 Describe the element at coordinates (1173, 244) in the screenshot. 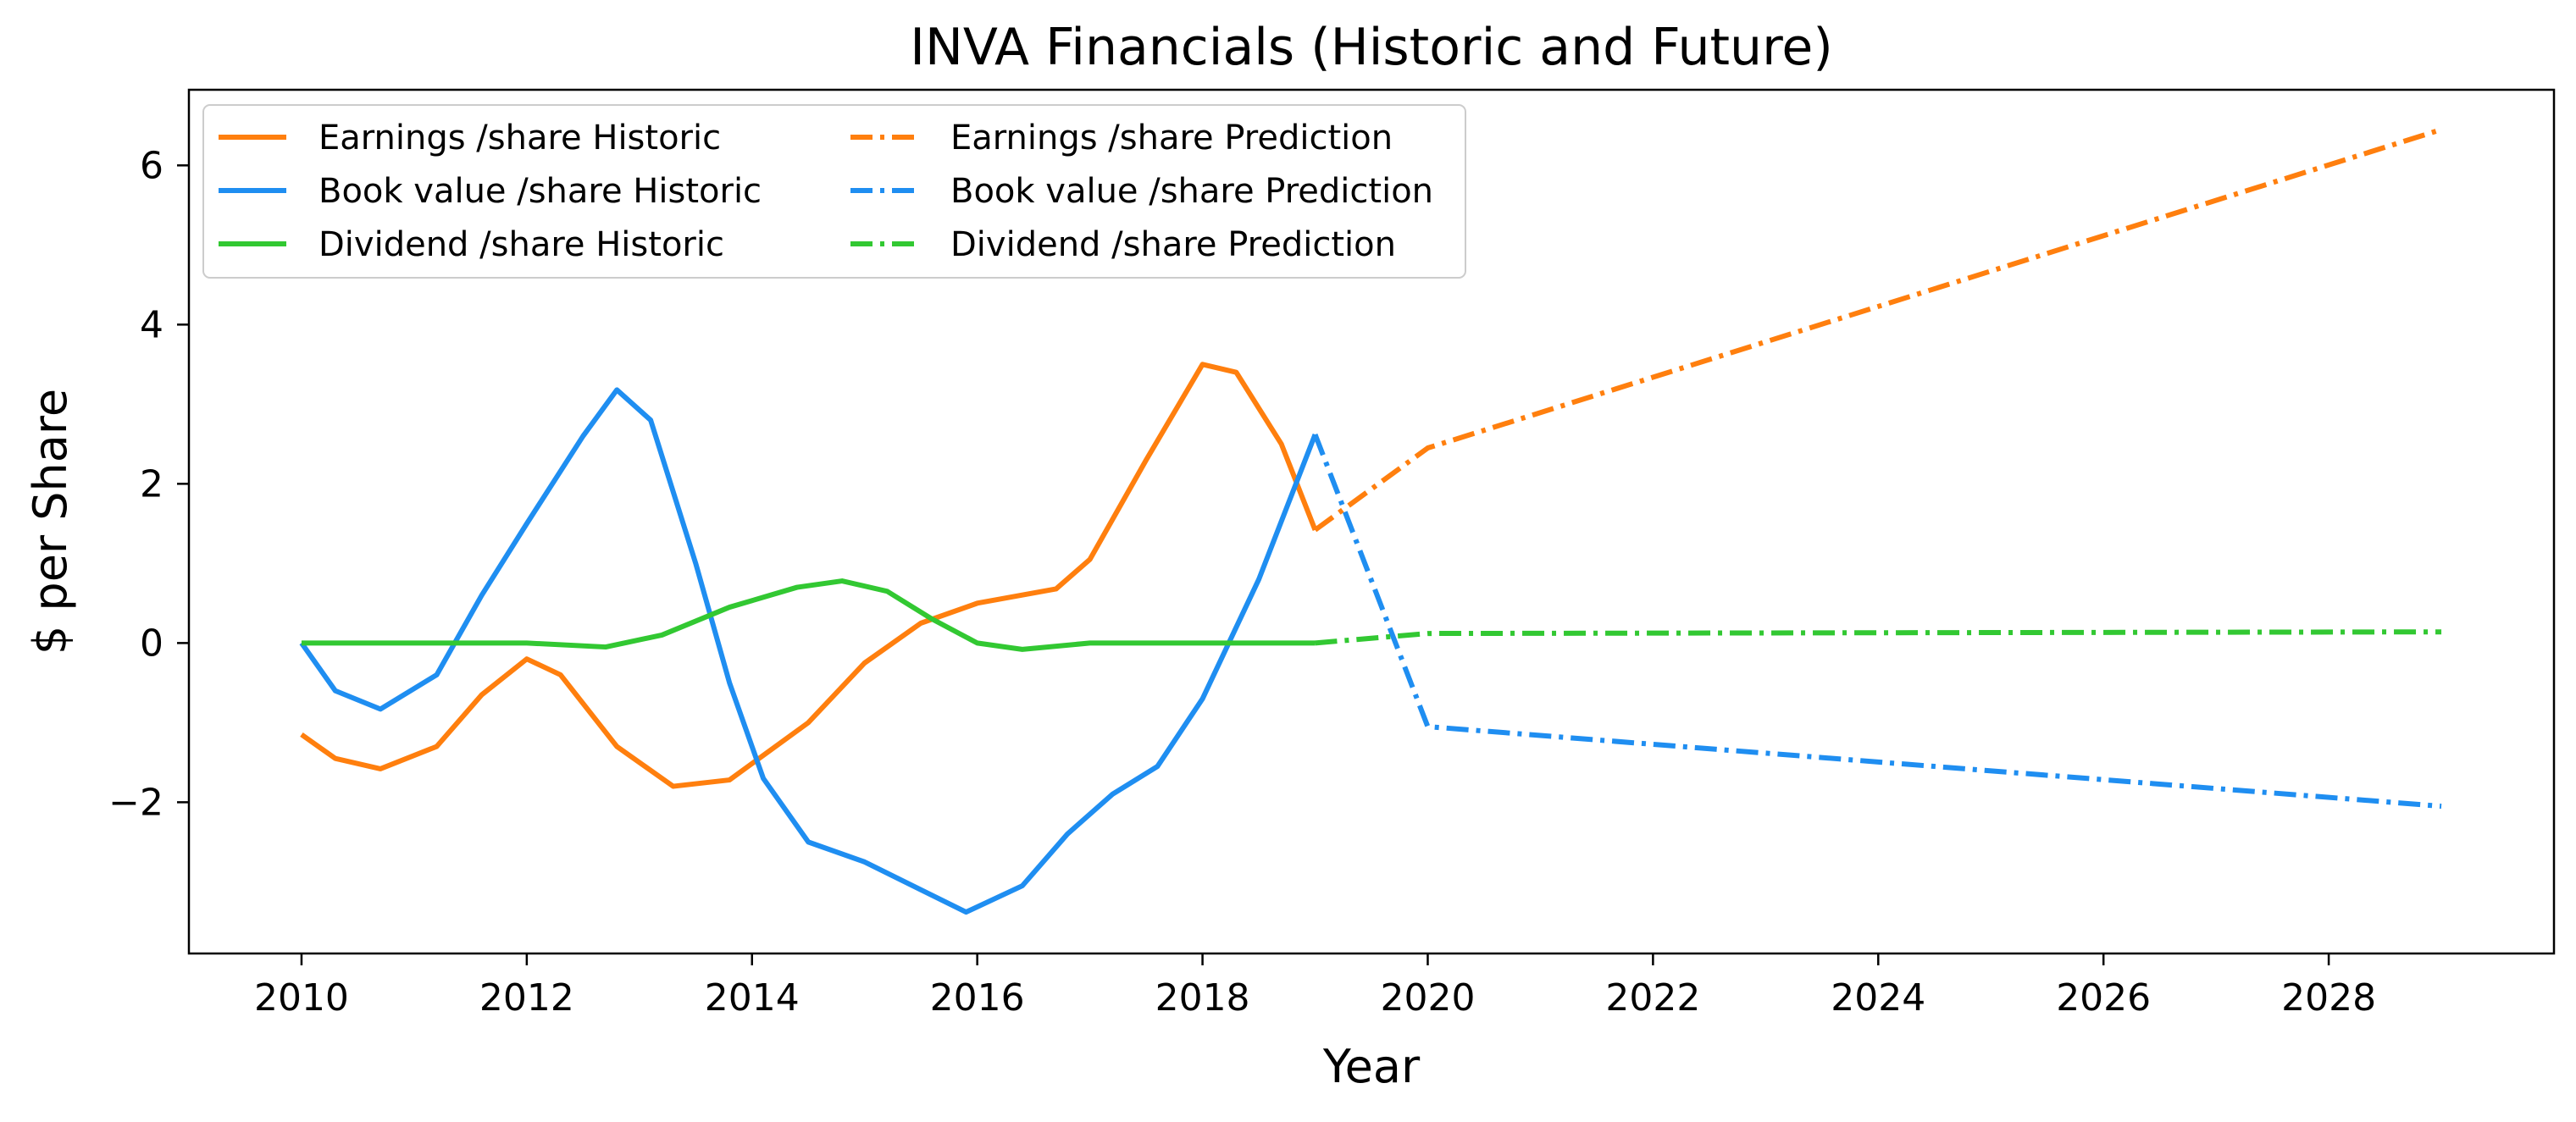

I see `legend-label: Dividend /share Prediction` at that location.